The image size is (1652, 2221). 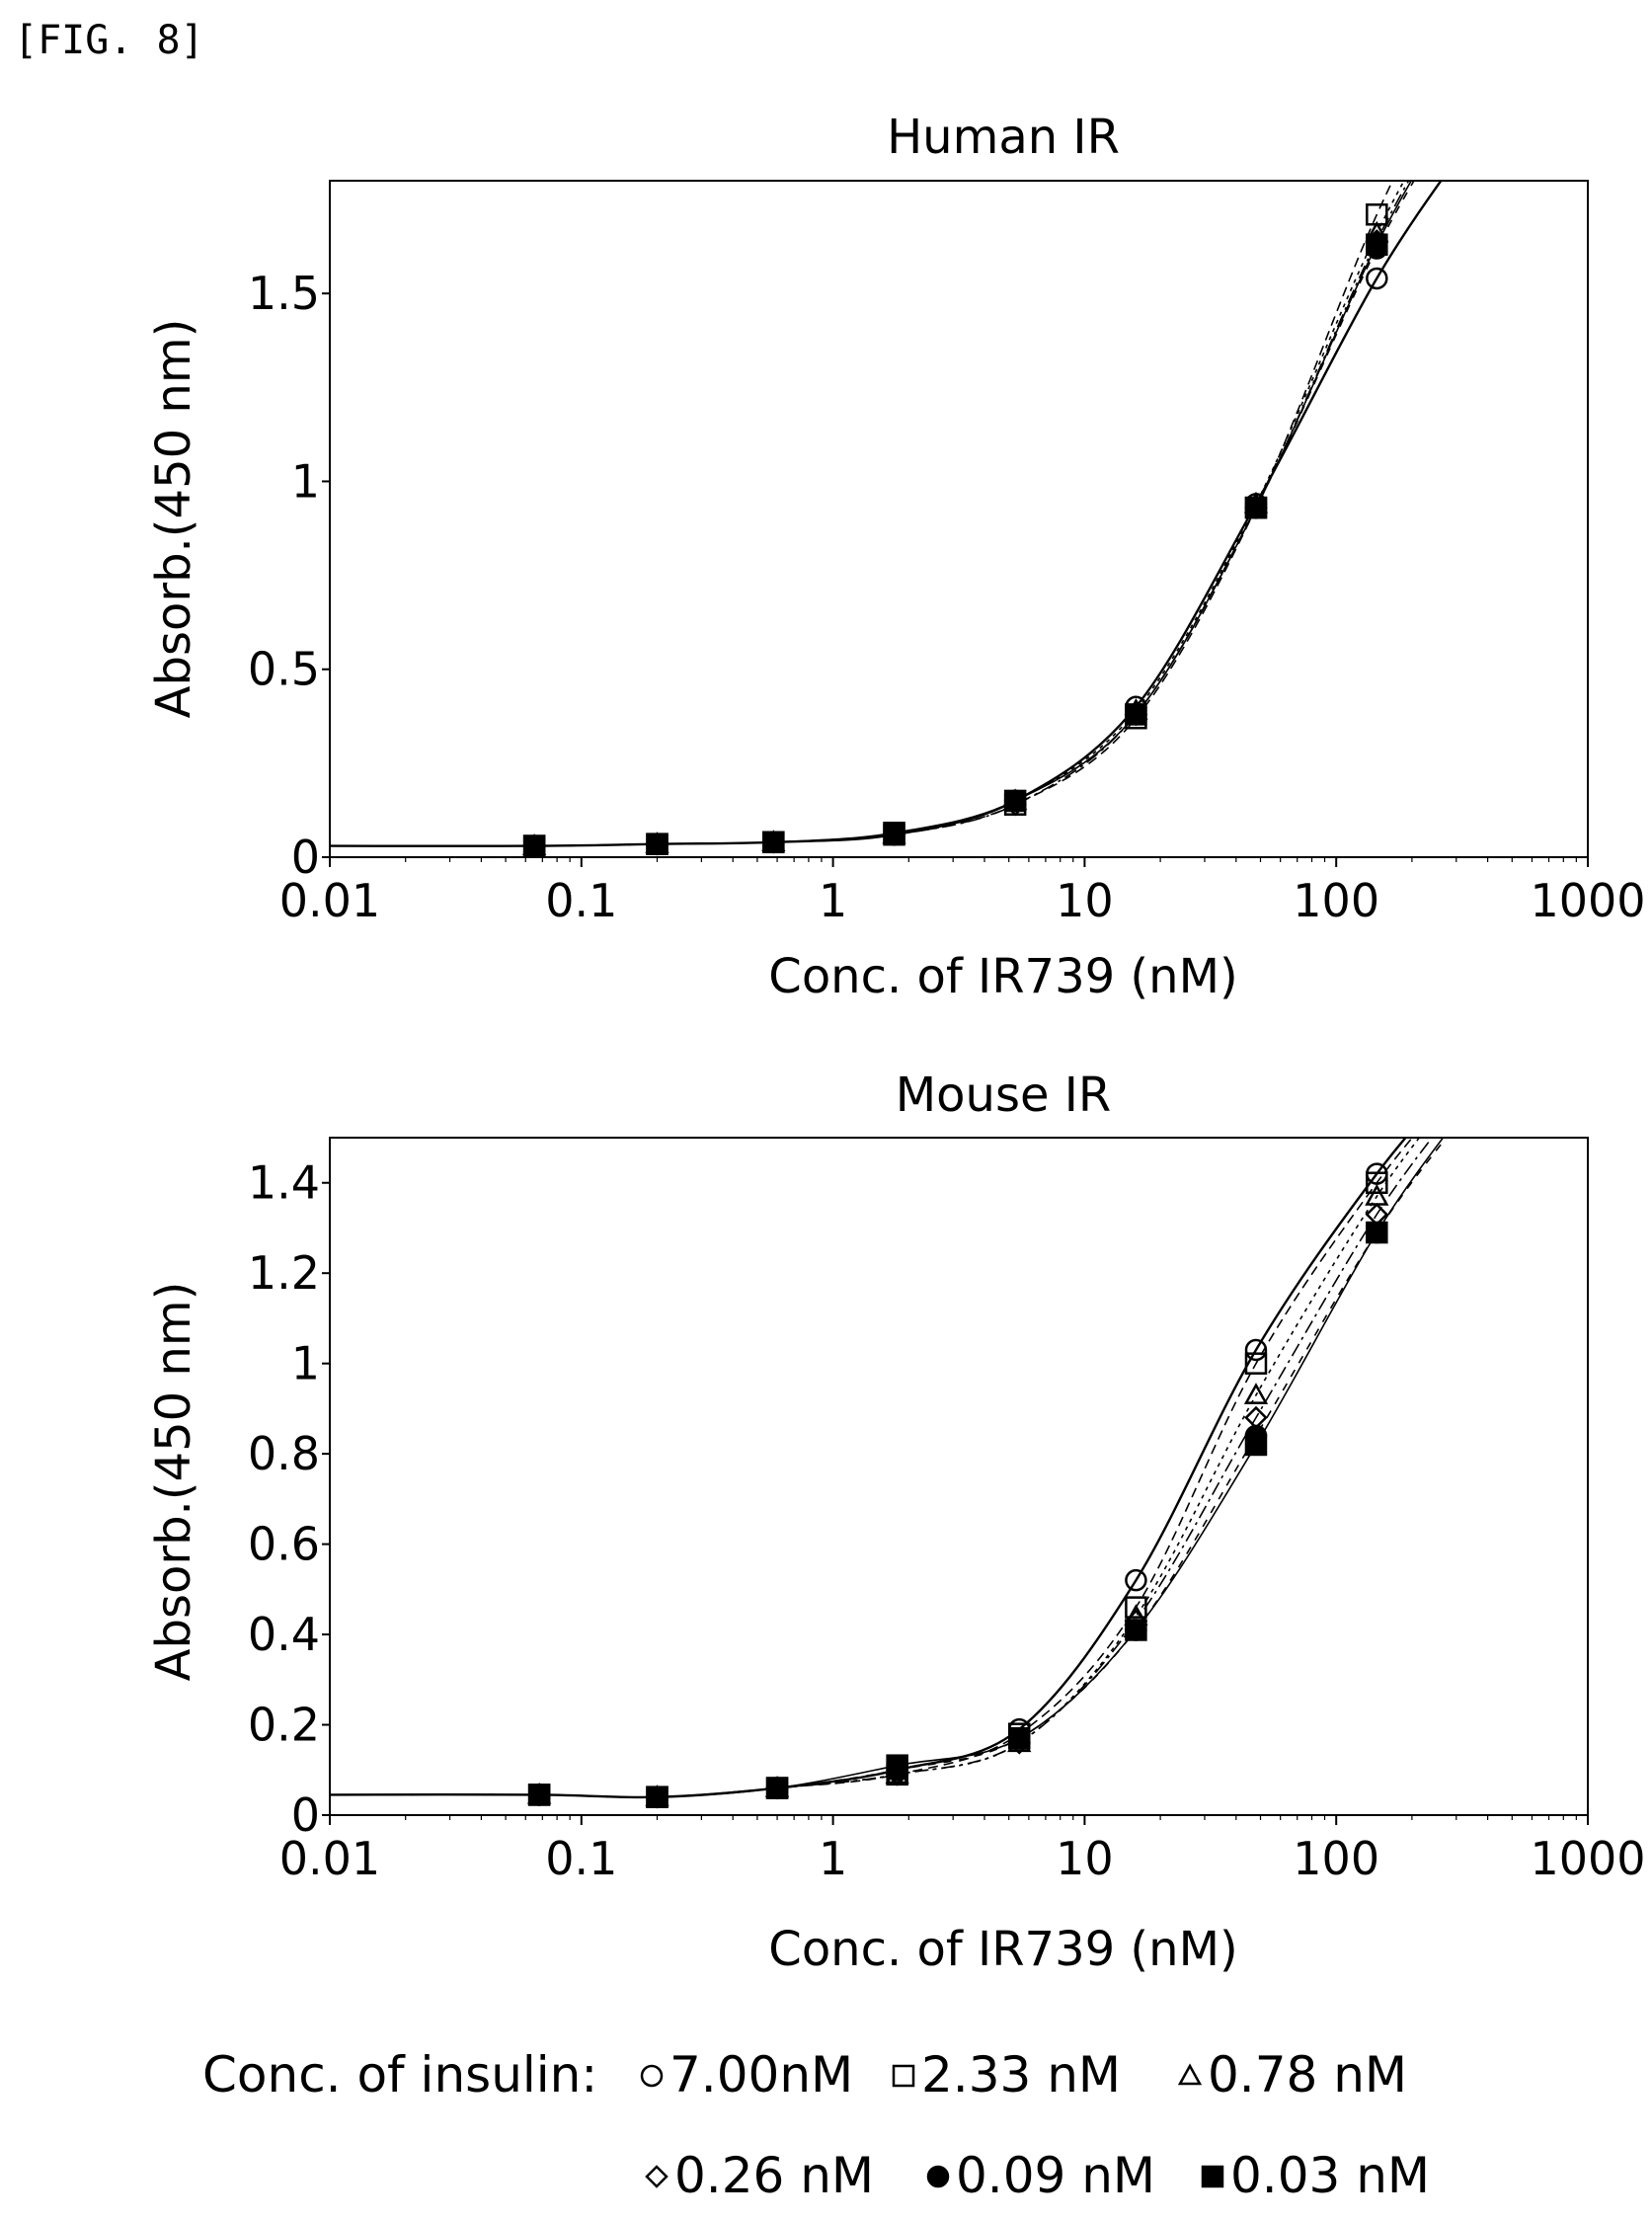 I want to click on y-tick-label: 0.8, so click(x=284, y=1454).